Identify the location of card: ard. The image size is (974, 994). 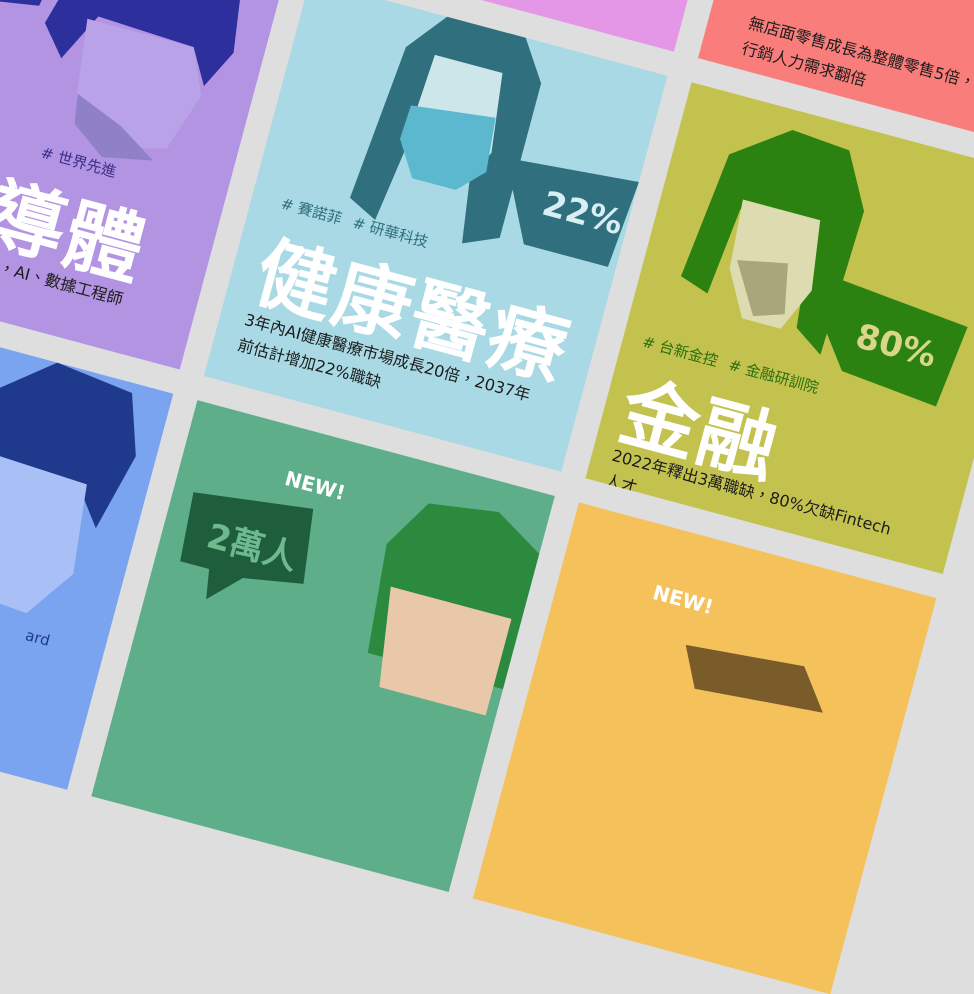
(87, 543).